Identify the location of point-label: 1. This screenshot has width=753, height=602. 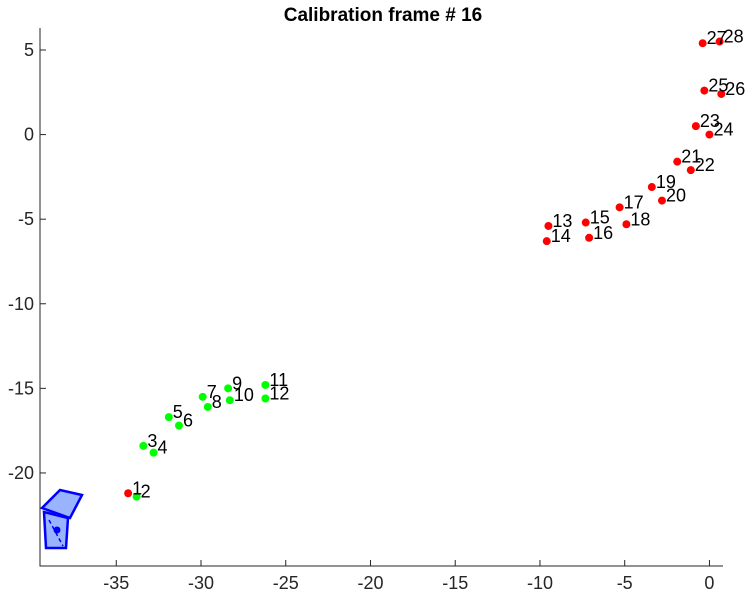
(137, 488).